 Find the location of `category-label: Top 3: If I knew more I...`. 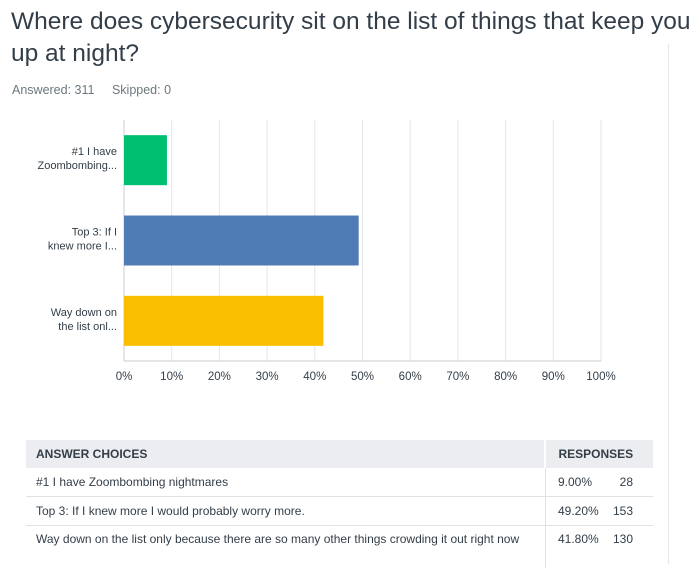

category-label: Top 3: If I knew more I... is located at coordinates (82, 240).